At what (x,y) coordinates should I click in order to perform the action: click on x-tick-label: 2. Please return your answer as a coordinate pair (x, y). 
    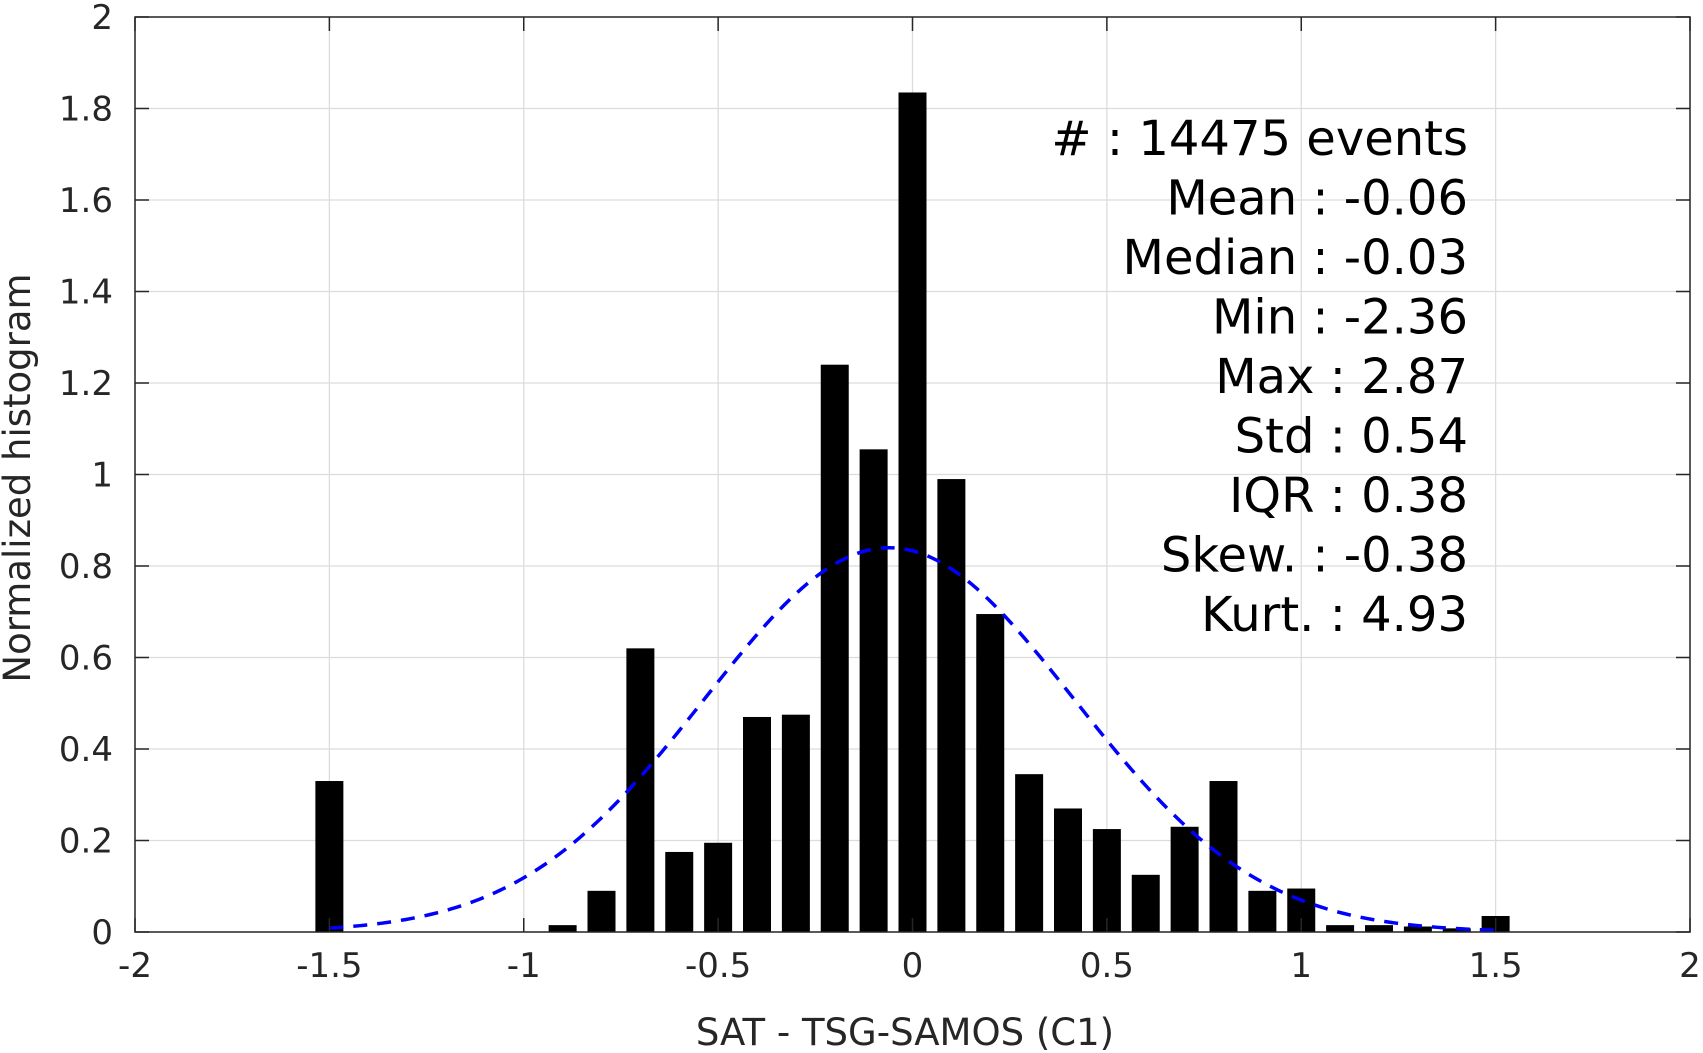
    Looking at the image, I should click on (1690, 966).